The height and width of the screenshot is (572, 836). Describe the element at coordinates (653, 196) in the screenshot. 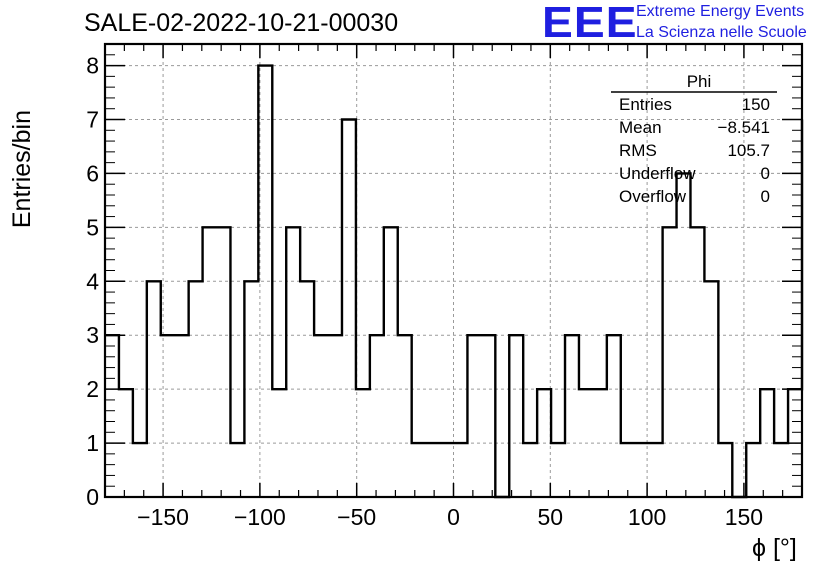

I see `stats-label: Overflow` at that location.